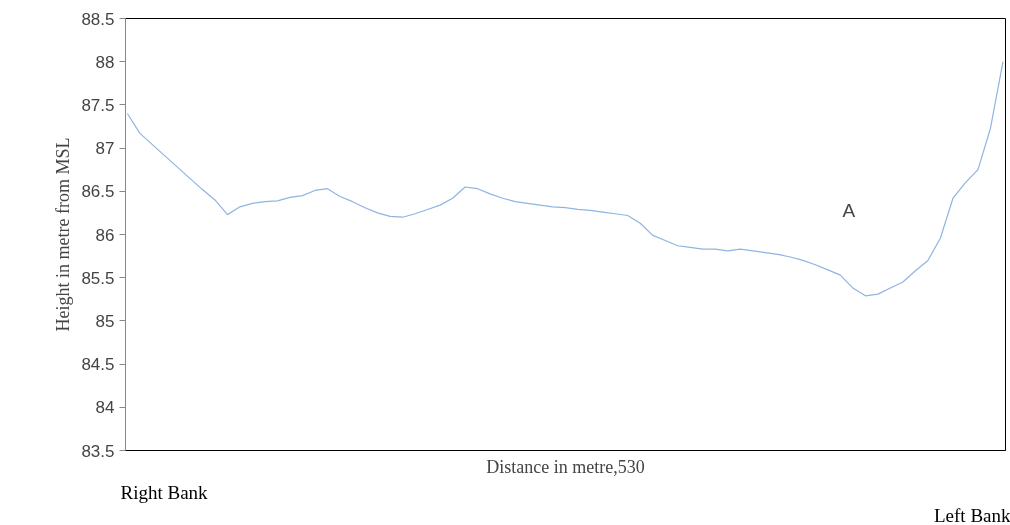 This screenshot has width=1010, height=525. What do you see at coordinates (972, 514) in the screenshot?
I see `text: Left Bank` at bounding box center [972, 514].